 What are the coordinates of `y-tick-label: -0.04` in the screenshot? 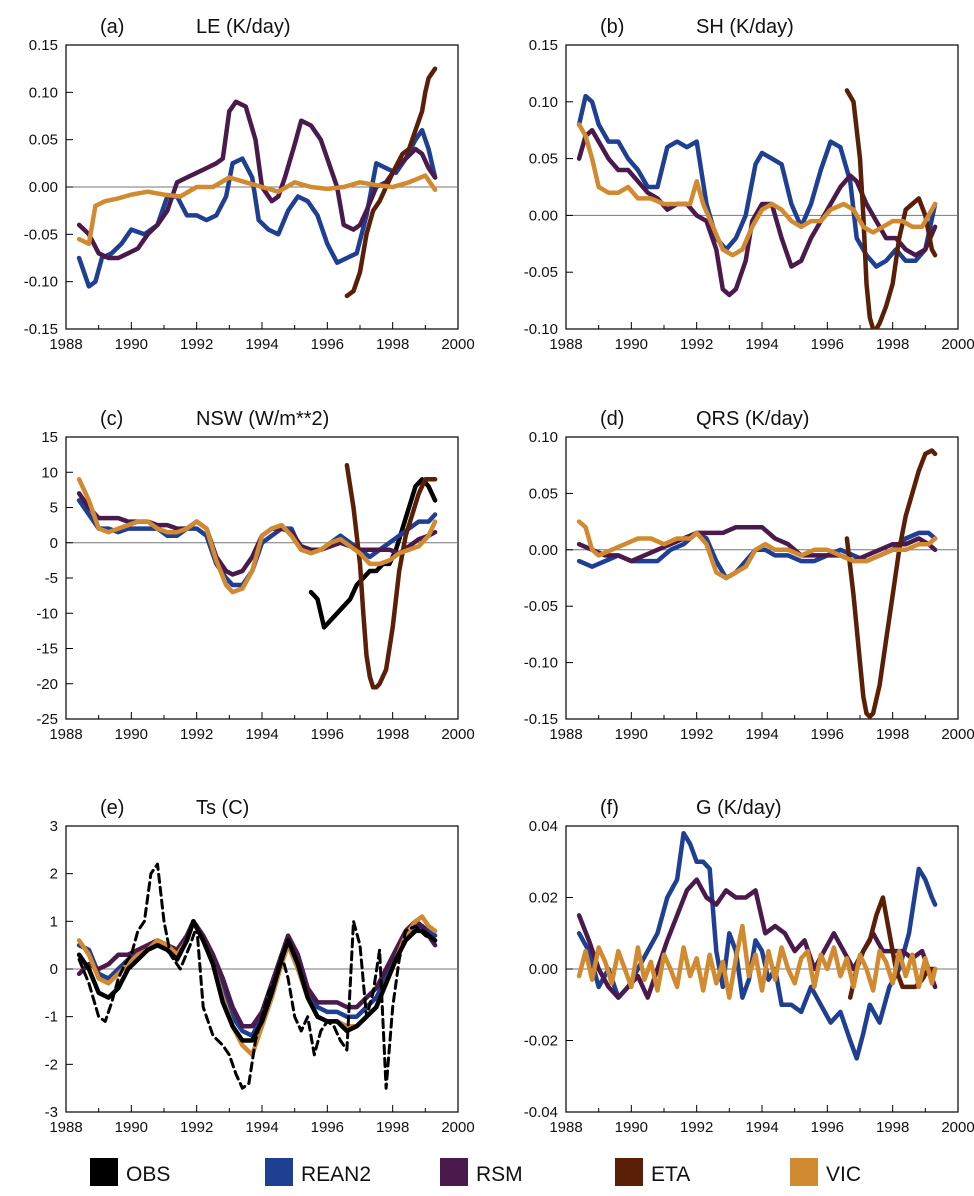 It's located at (541, 1112).